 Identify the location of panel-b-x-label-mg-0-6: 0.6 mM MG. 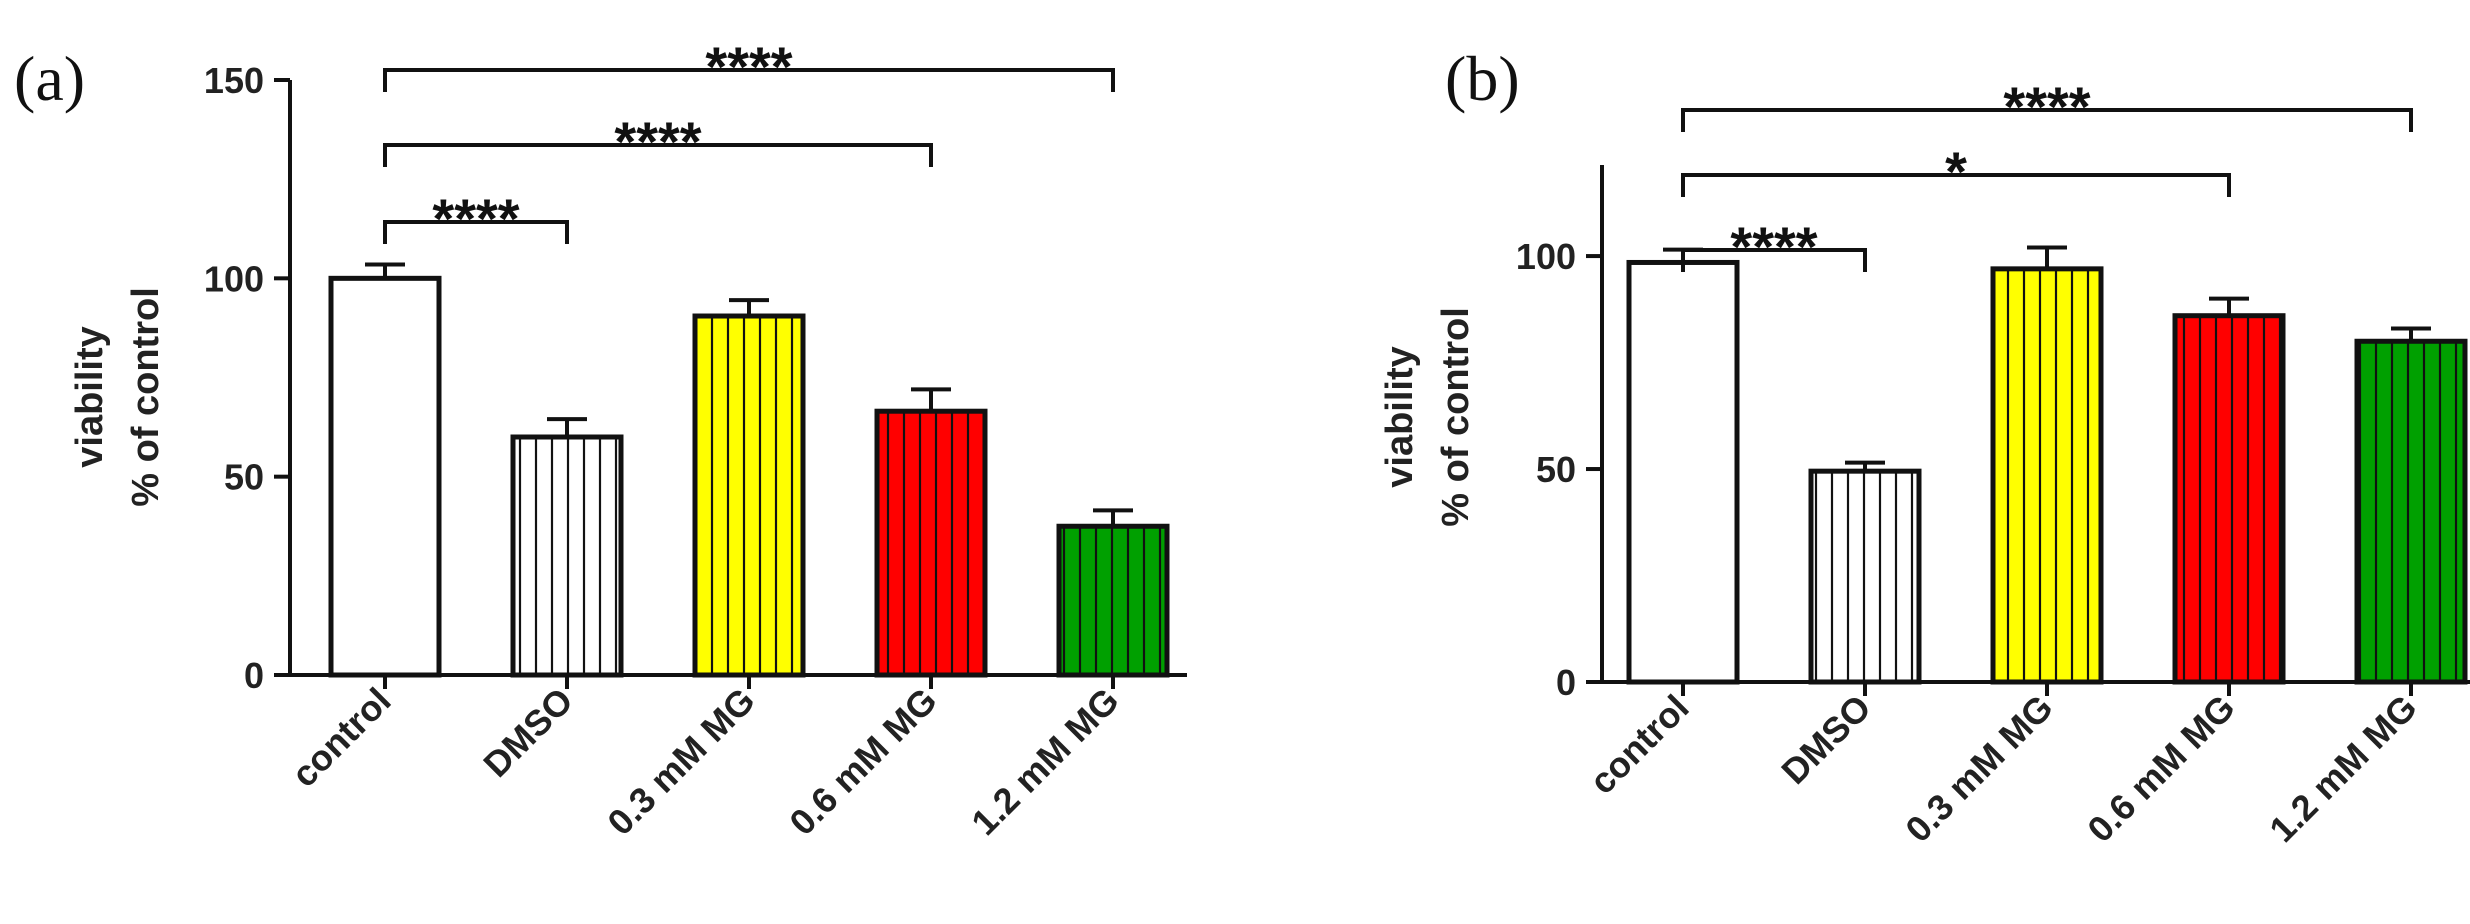
(2160, 768).